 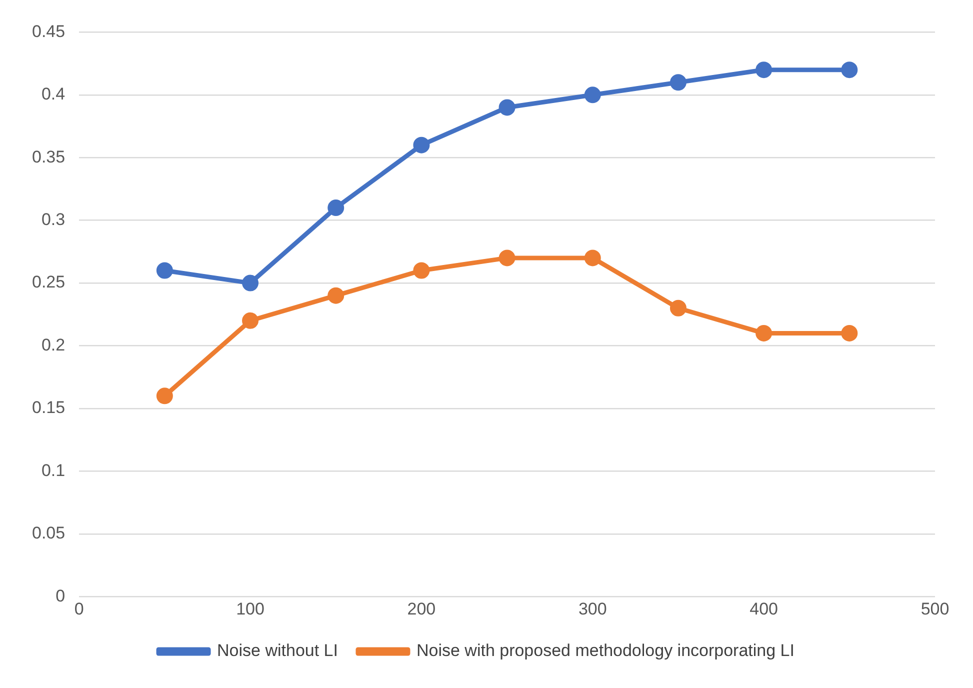 What do you see at coordinates (935, 608) in the screenshot?
I see `x-tick-label: 500` at bounding box center [935, 608].